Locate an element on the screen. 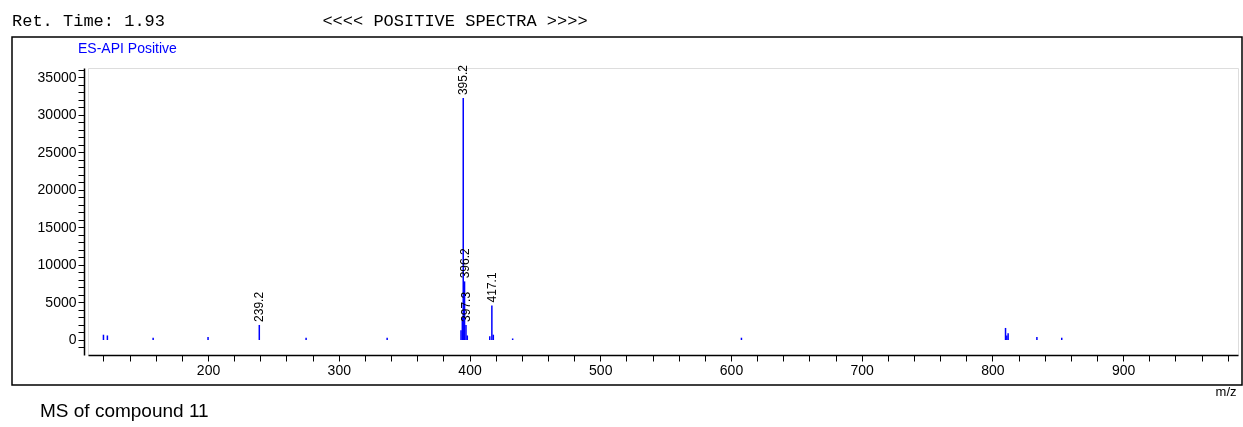 Image resolution: width=1243 pixels, height=427 pixels. x-tick-label: 400 is located at coordinates (470, 369).